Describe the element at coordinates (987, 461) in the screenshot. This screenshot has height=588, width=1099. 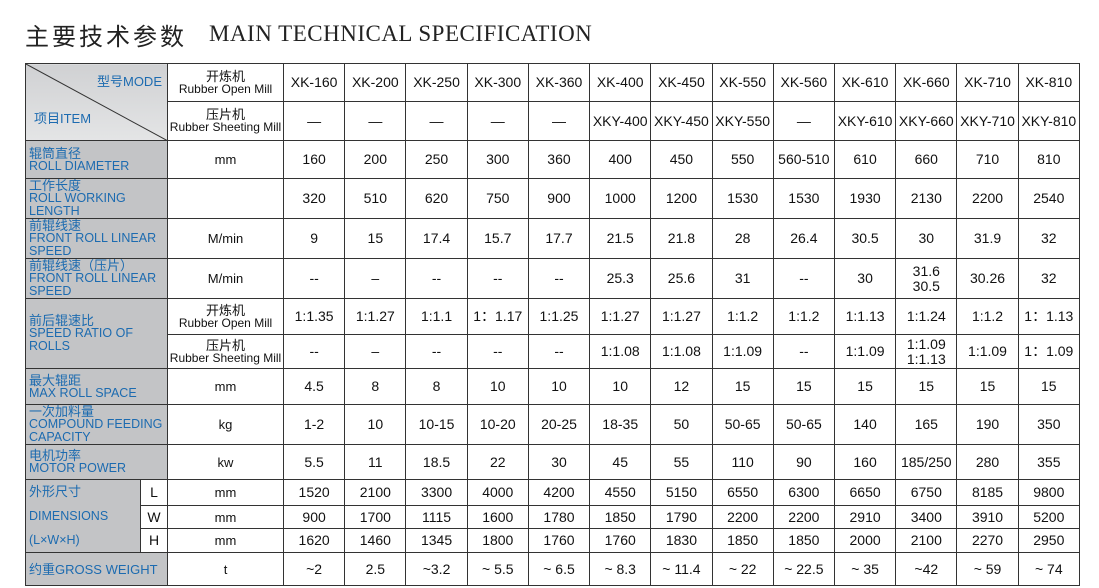
I see `text-line: 280` at that location.